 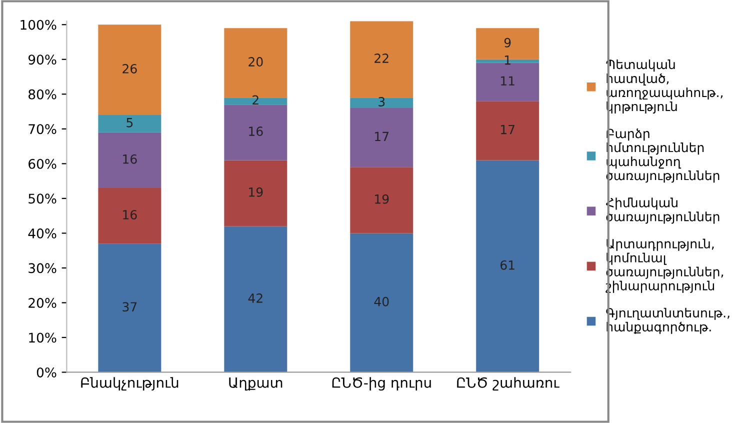 What do you see at coordinates (46, 372) in the screenshot?
I see `y-tick-label: 0%` at bounding box center [46, 372].